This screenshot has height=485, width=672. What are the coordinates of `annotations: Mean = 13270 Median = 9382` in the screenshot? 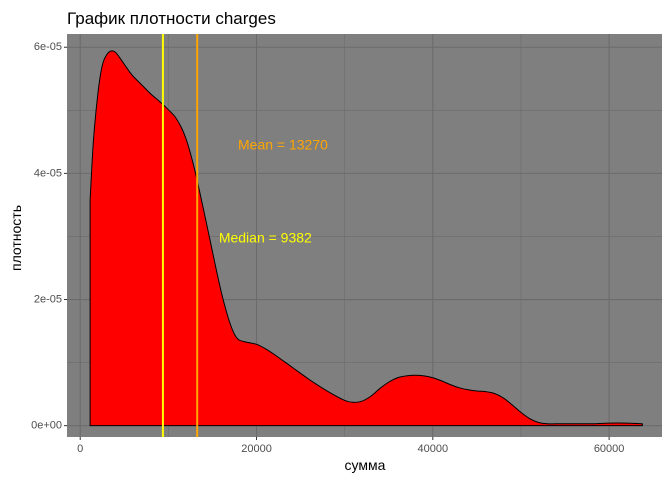 It's located at (273, 190).